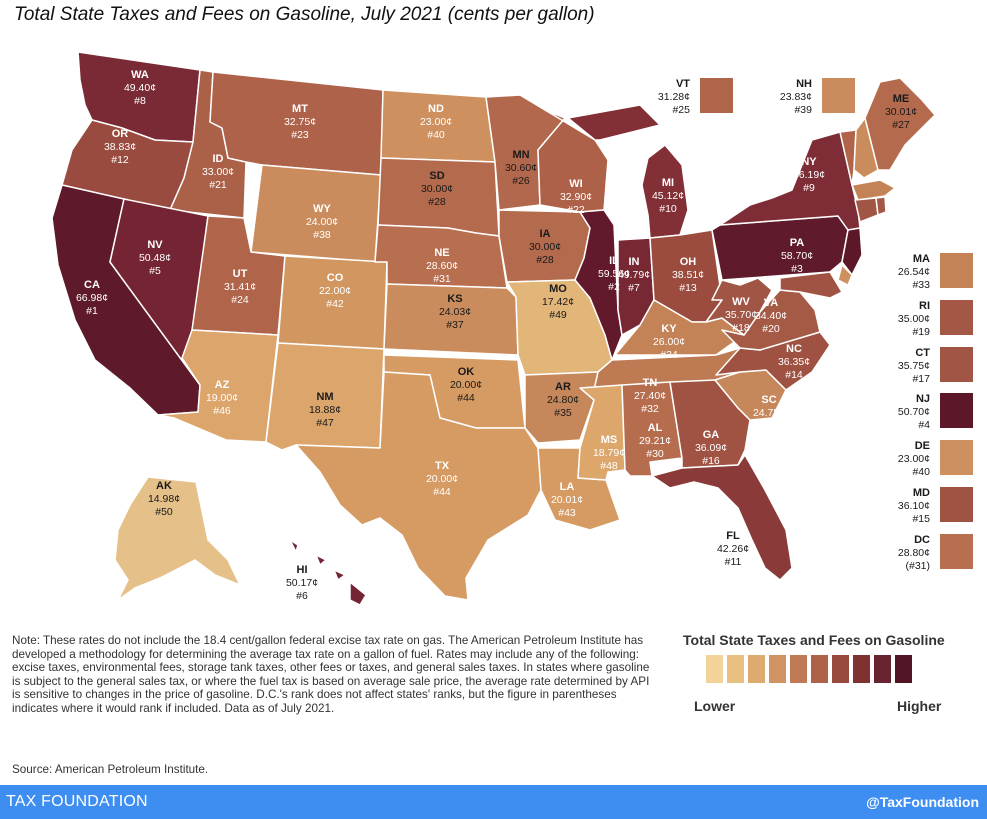  I want to click on state-rank: #44, so click(442, 492).